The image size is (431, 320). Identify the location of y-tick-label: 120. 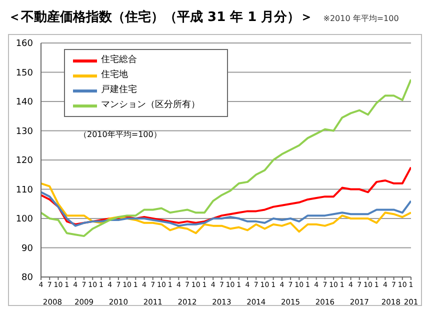
(25, 161).